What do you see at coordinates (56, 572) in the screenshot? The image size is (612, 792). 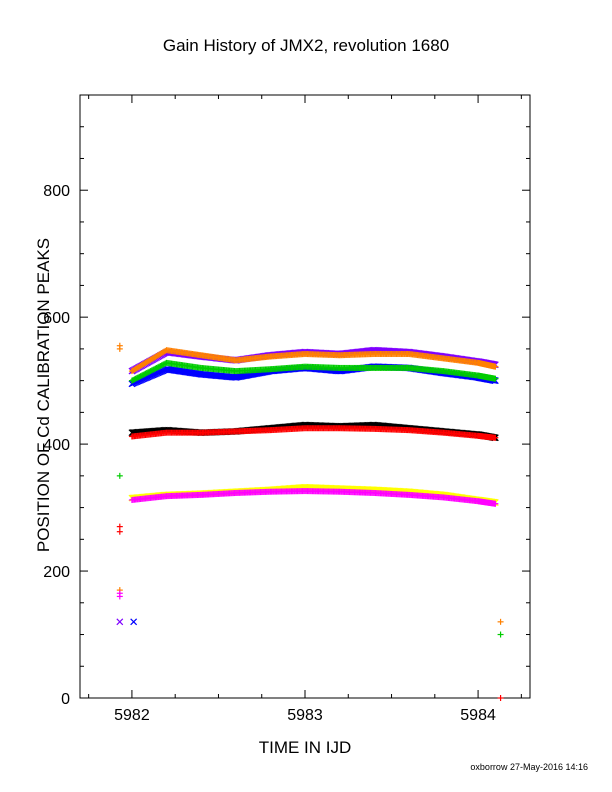 I see `y-tick-label: 200` at bounding box center [56, 572].